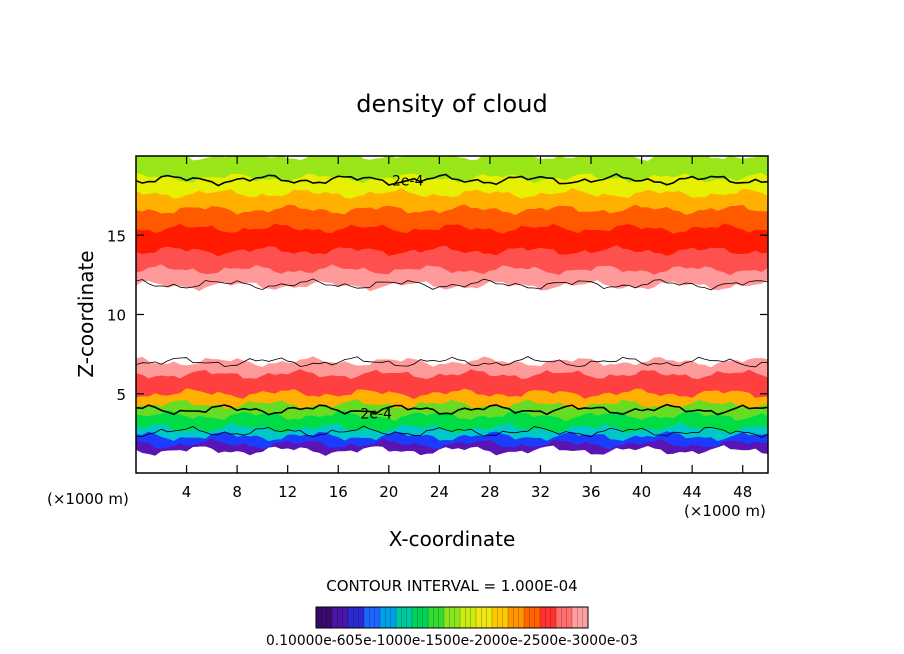 Image resolution: width=904 pixels, height=654 pixels. What do you see at coordinates (742, 492) in the screenshot?
I see `x-tick-label: 48` at bounding box center [742, 492].